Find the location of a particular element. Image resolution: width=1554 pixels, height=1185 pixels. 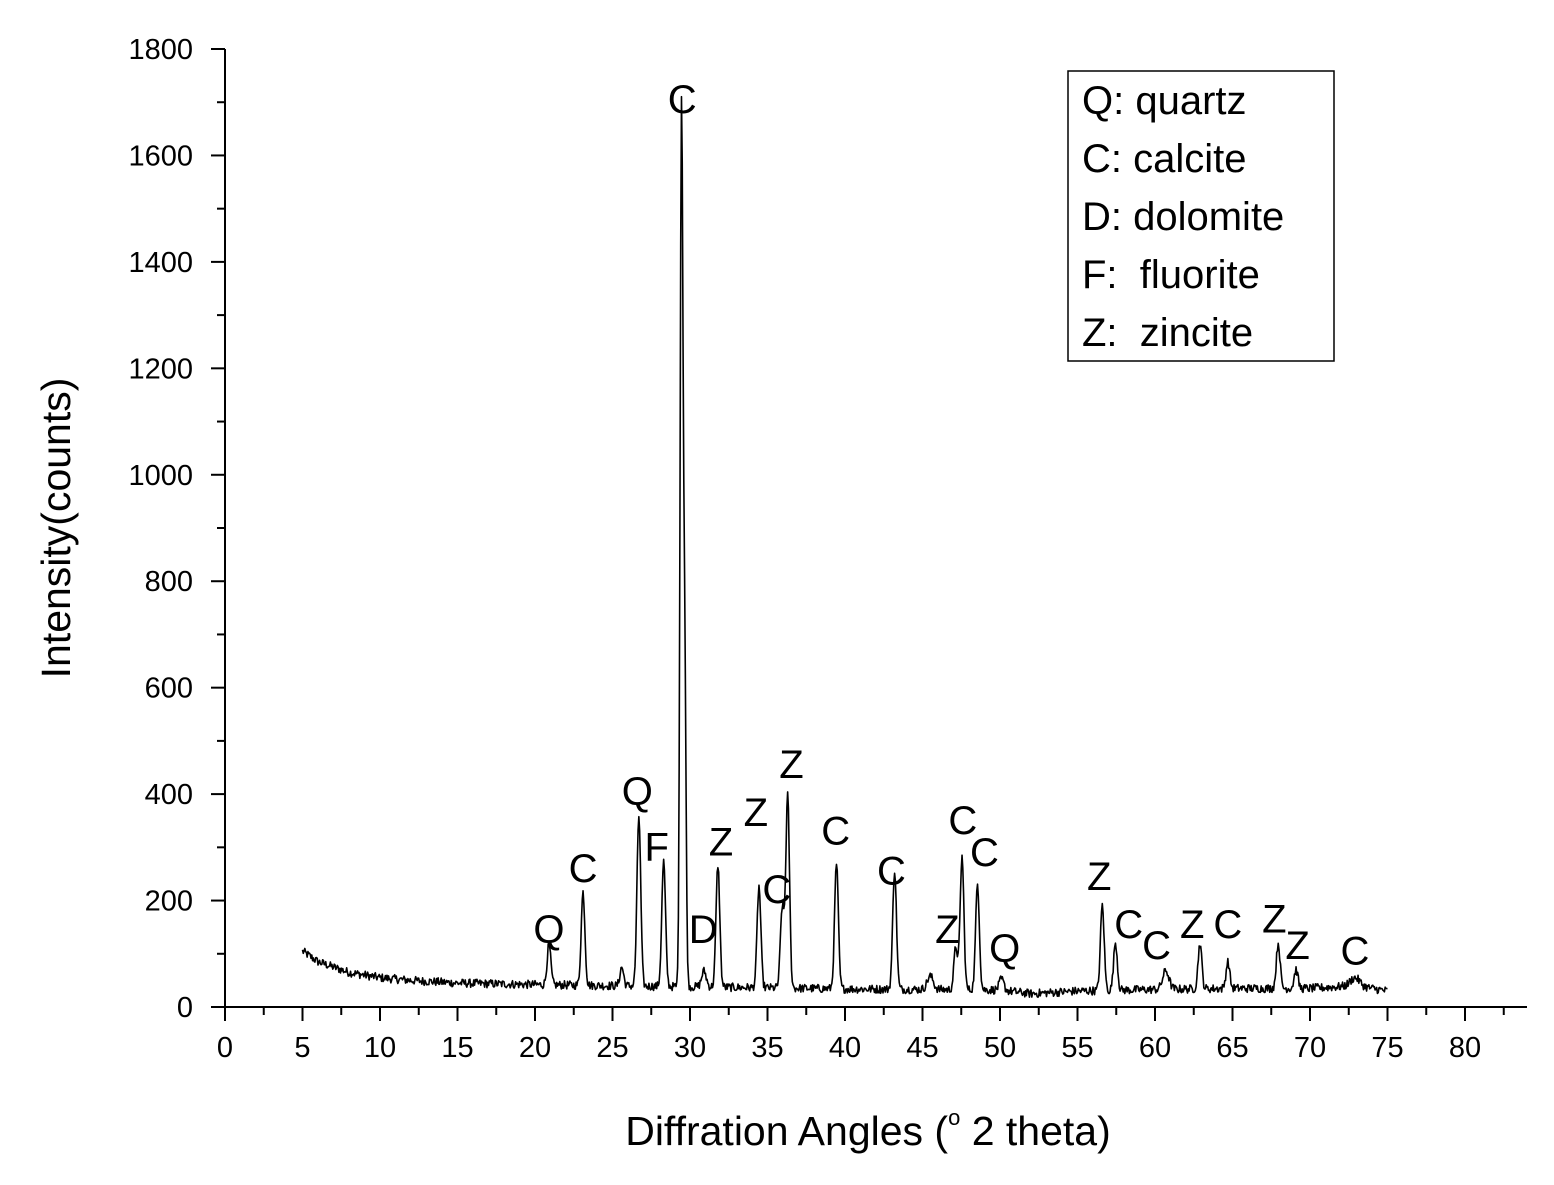

x-tick-label: 25 is located at coordinates (612, 1048).